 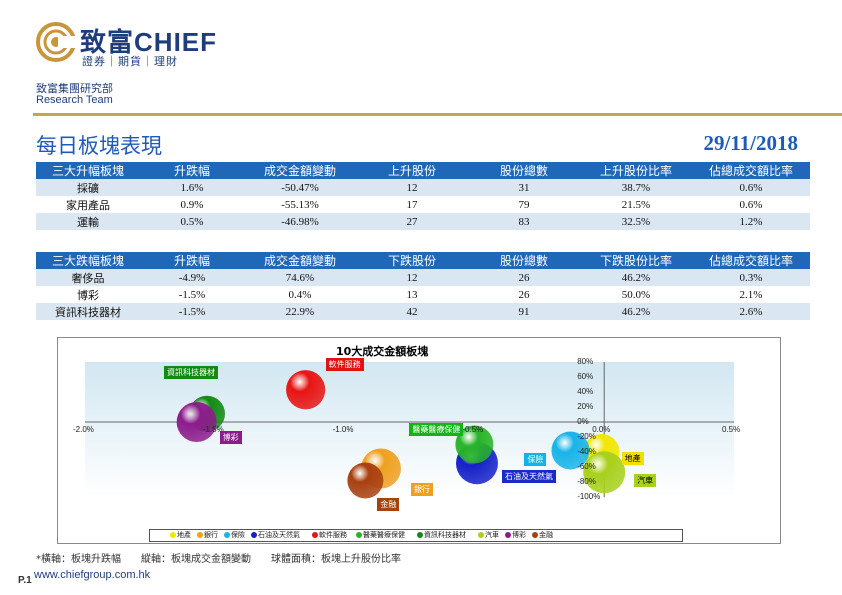 What do you see at coordinates (423, 187) in the screenshot?
I see `table-row: 採礦 1.6% -50.47% 12 31 38.7% 0.6%` at bounding box center [423, 187].